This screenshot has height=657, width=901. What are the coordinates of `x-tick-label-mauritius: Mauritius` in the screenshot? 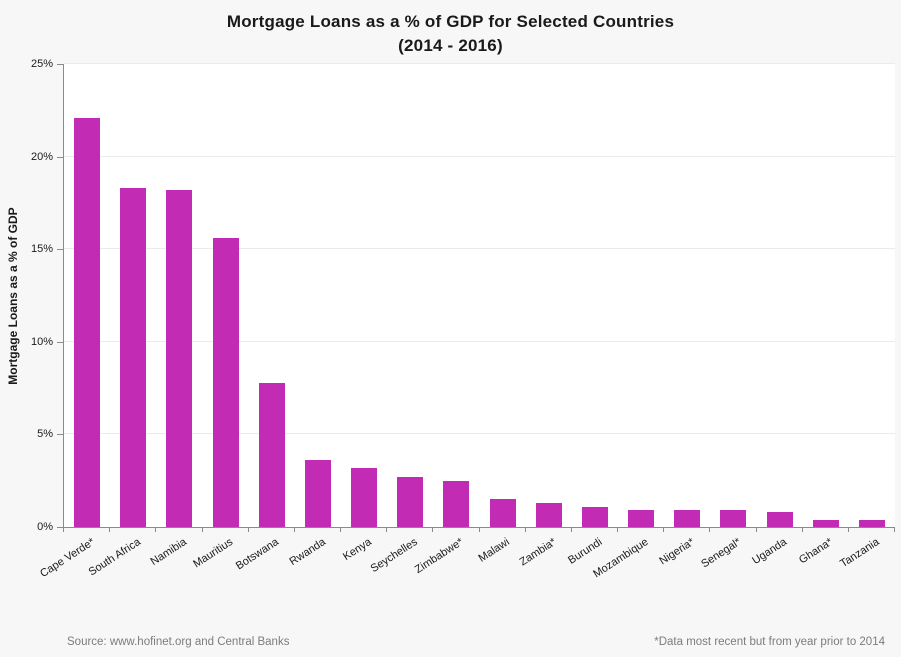 It's located at (213, 553).